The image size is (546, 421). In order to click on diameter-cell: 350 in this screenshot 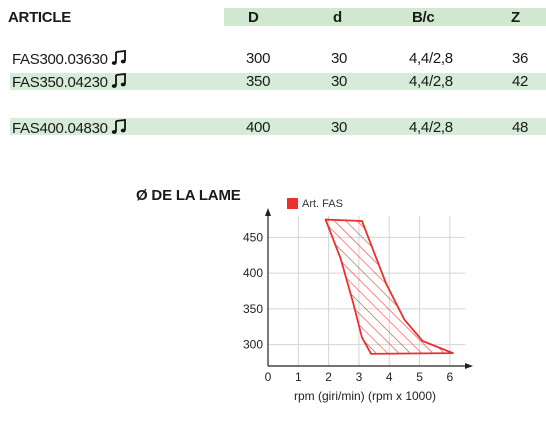, I will do `click(258, 81)`.